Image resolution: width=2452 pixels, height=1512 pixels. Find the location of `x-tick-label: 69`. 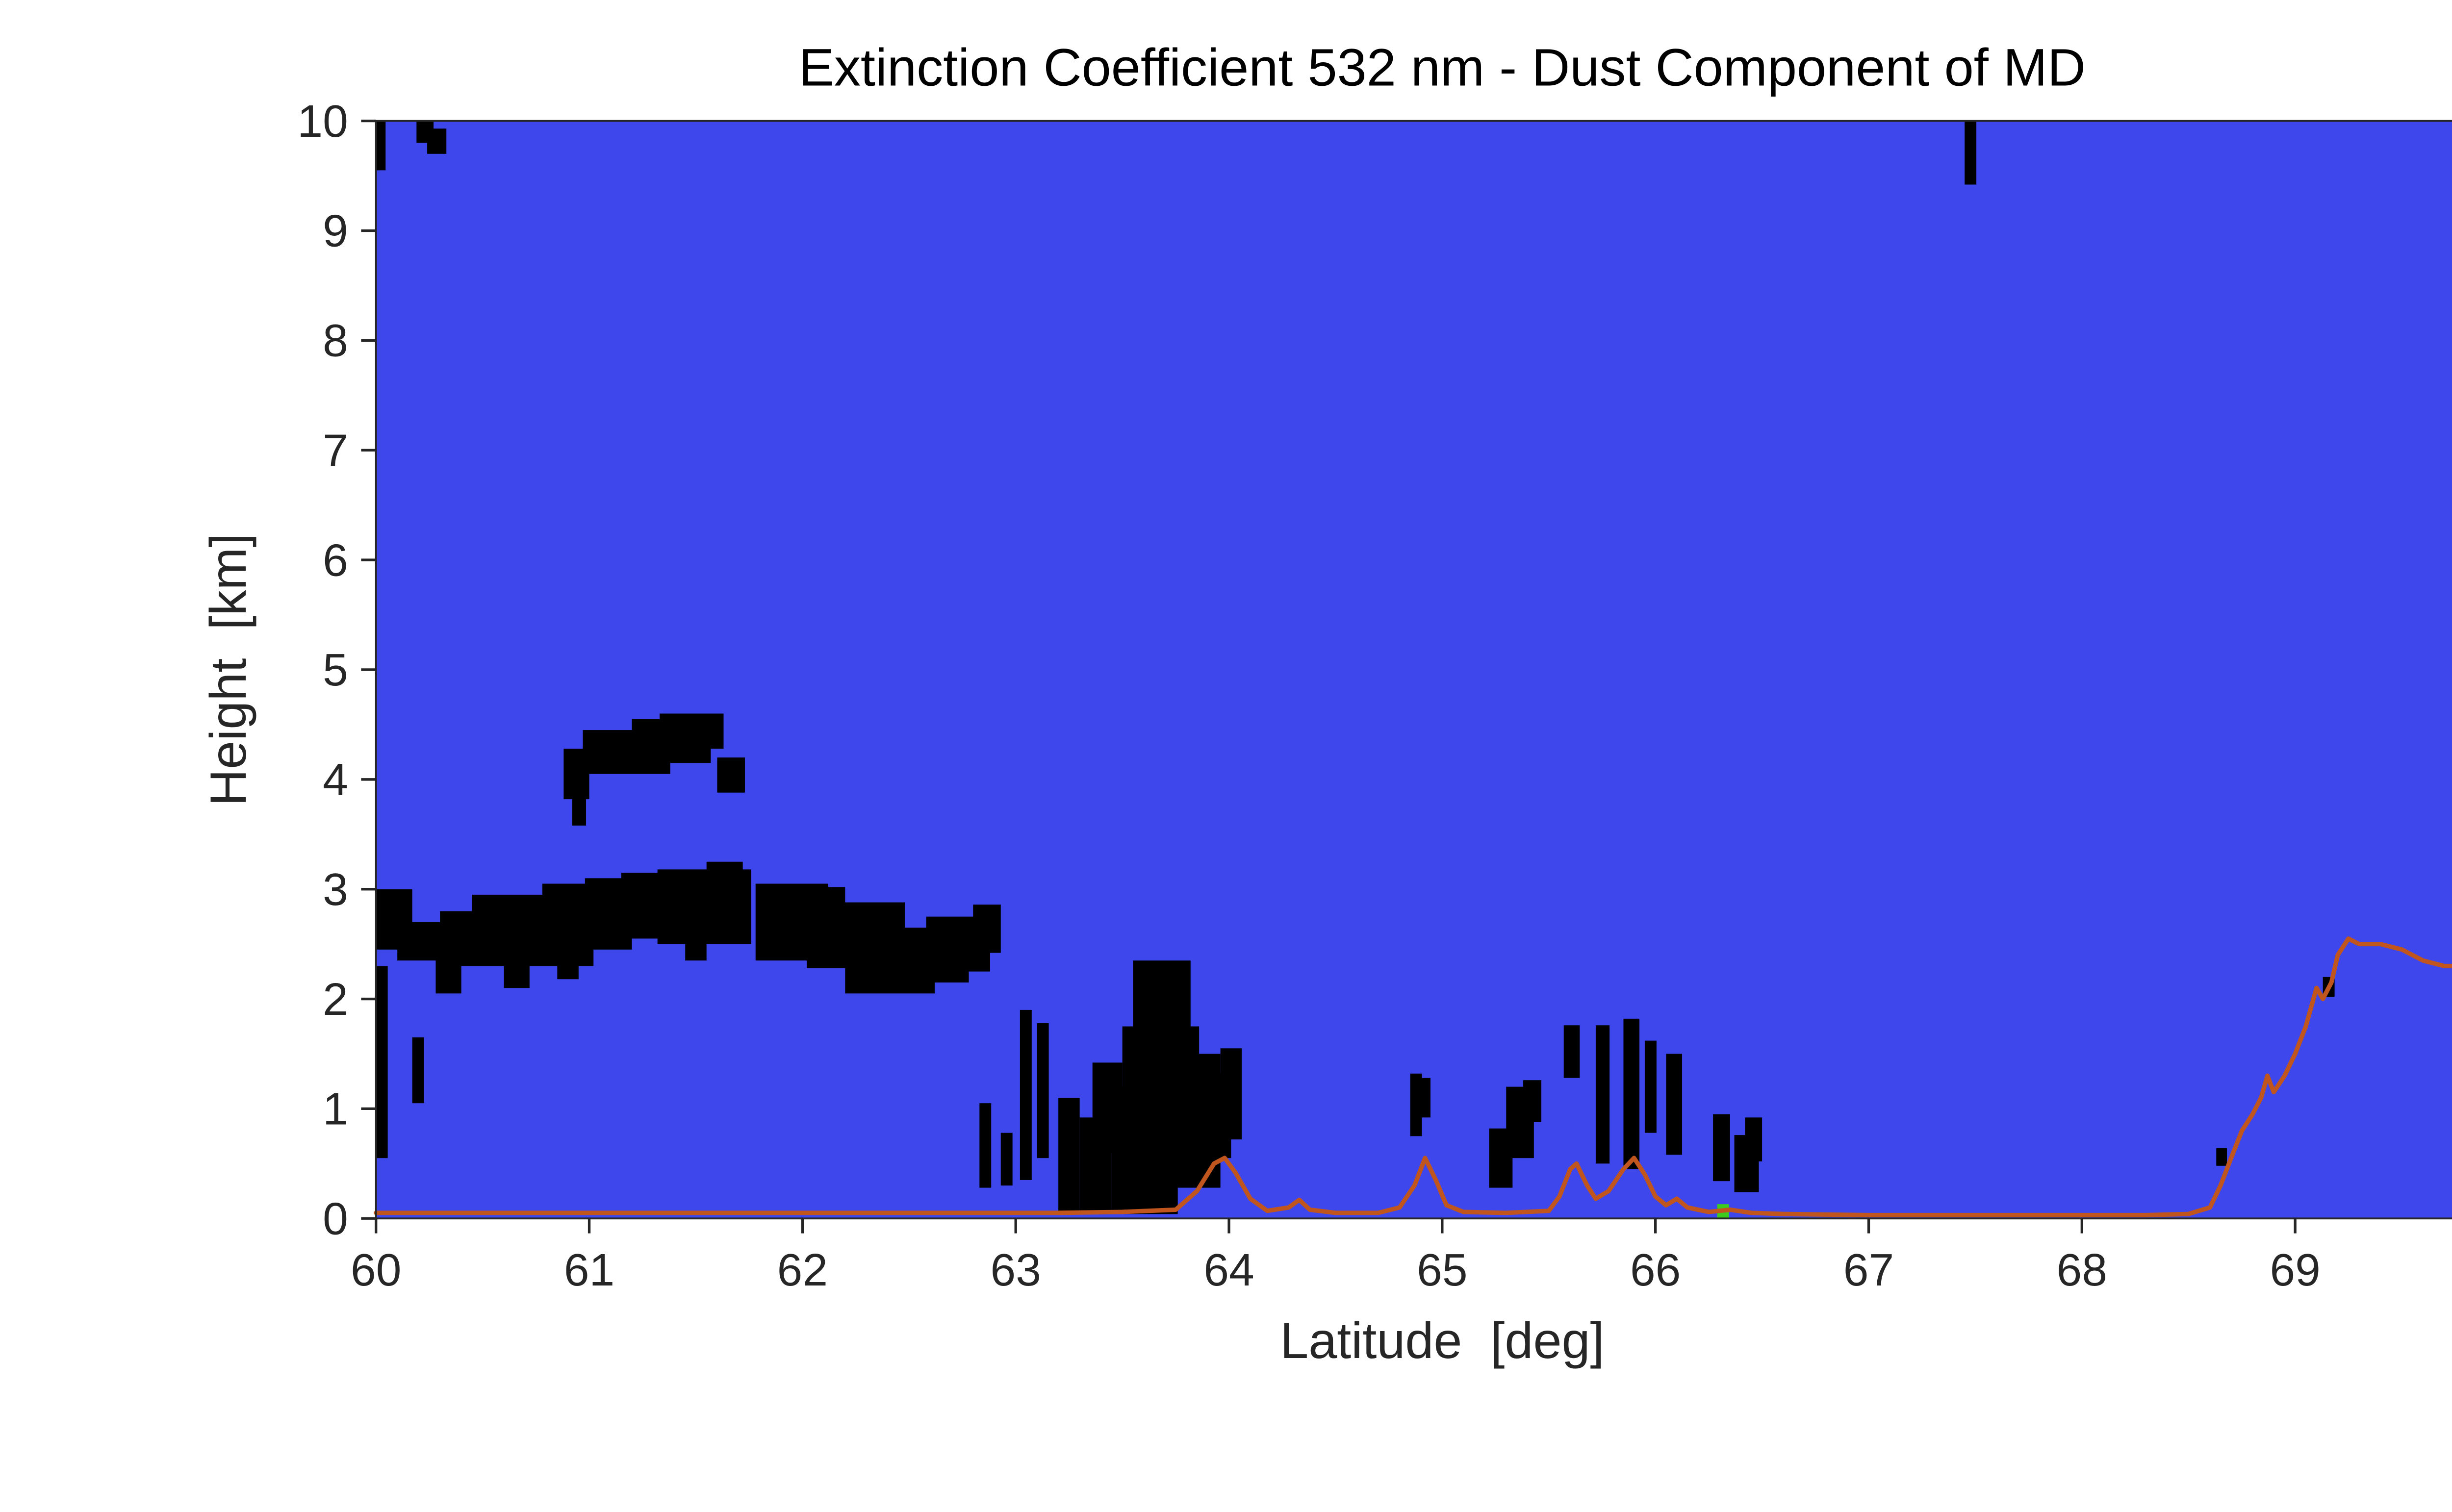

x-tick-label: 69 is located at coordinates (2295, 1269).